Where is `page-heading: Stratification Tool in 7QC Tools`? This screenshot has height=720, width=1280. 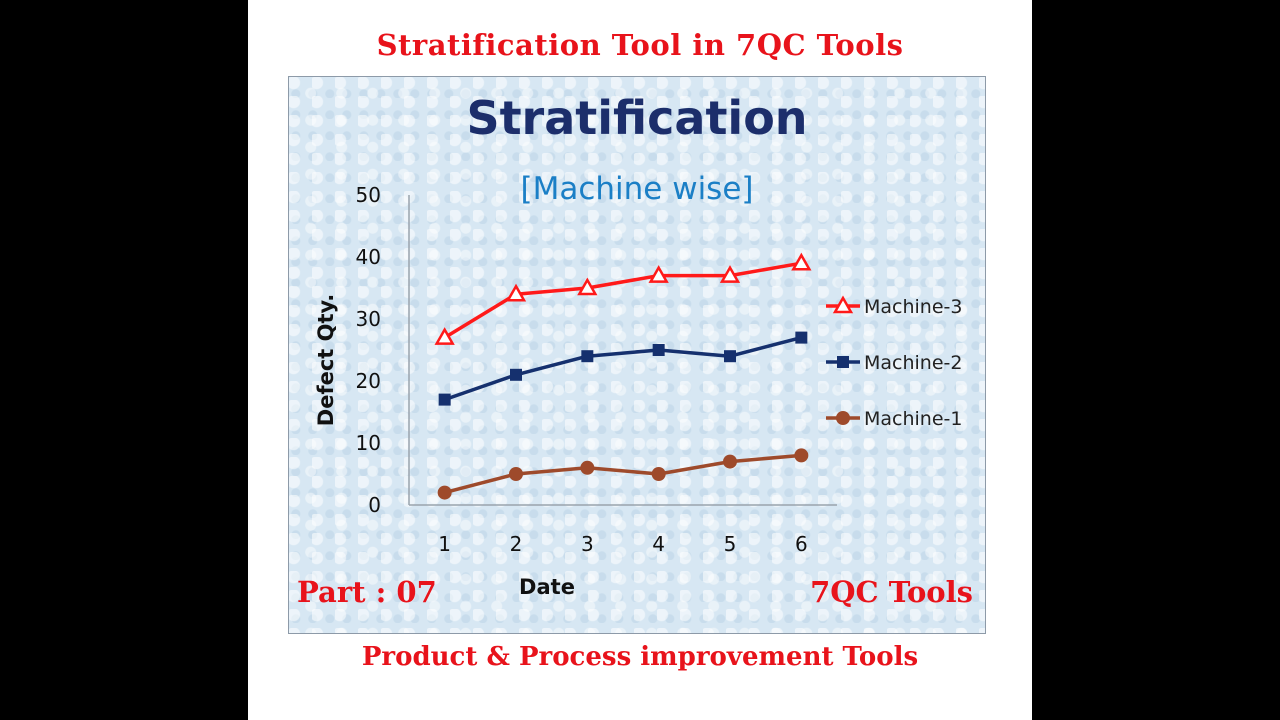 page-heading: Stratification Tool in 7QC Tools is located at coordinates (640, 45).